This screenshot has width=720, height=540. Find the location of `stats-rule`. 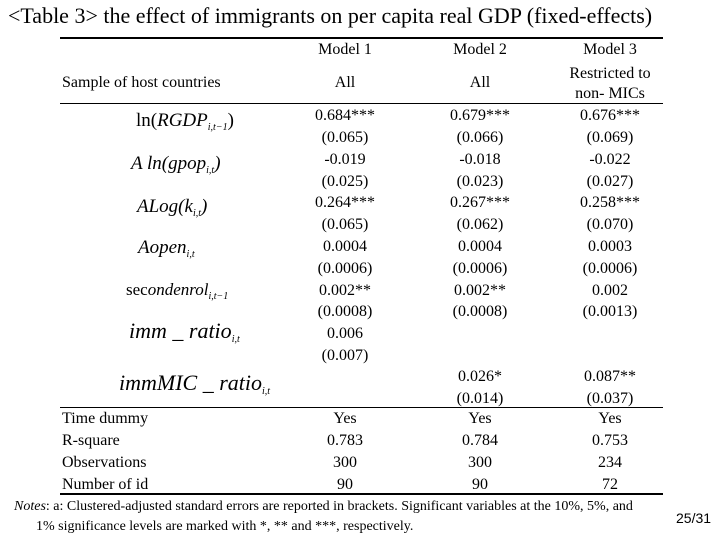

stats-rule is located at coordinates (361, 407).